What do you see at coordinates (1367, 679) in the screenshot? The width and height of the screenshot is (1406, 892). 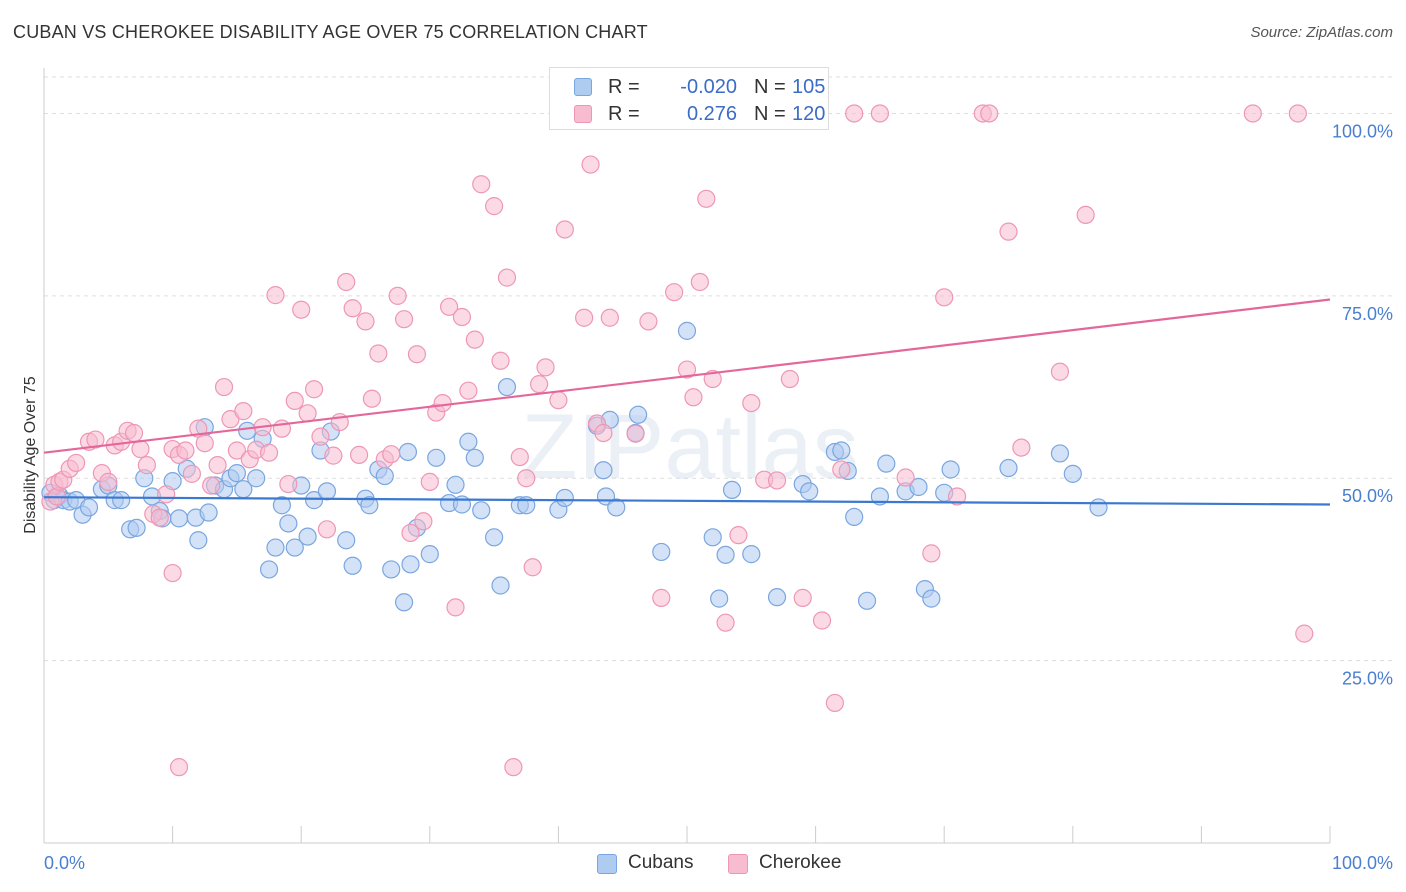 I see `y-tick-label: 25.0%` at bounding box center [1367, 679].